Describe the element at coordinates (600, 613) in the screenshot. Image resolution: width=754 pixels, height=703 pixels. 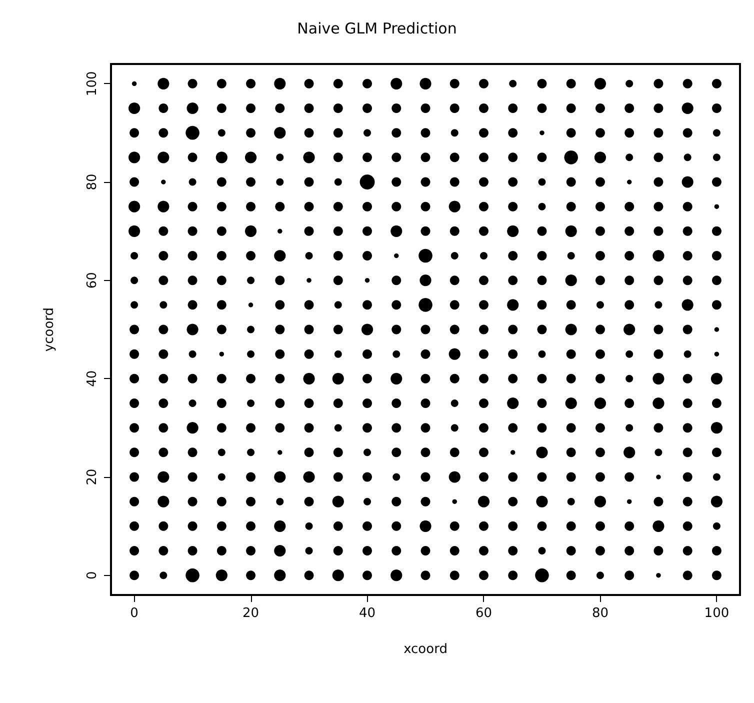
I see `x-tick-label: 80` at that location.